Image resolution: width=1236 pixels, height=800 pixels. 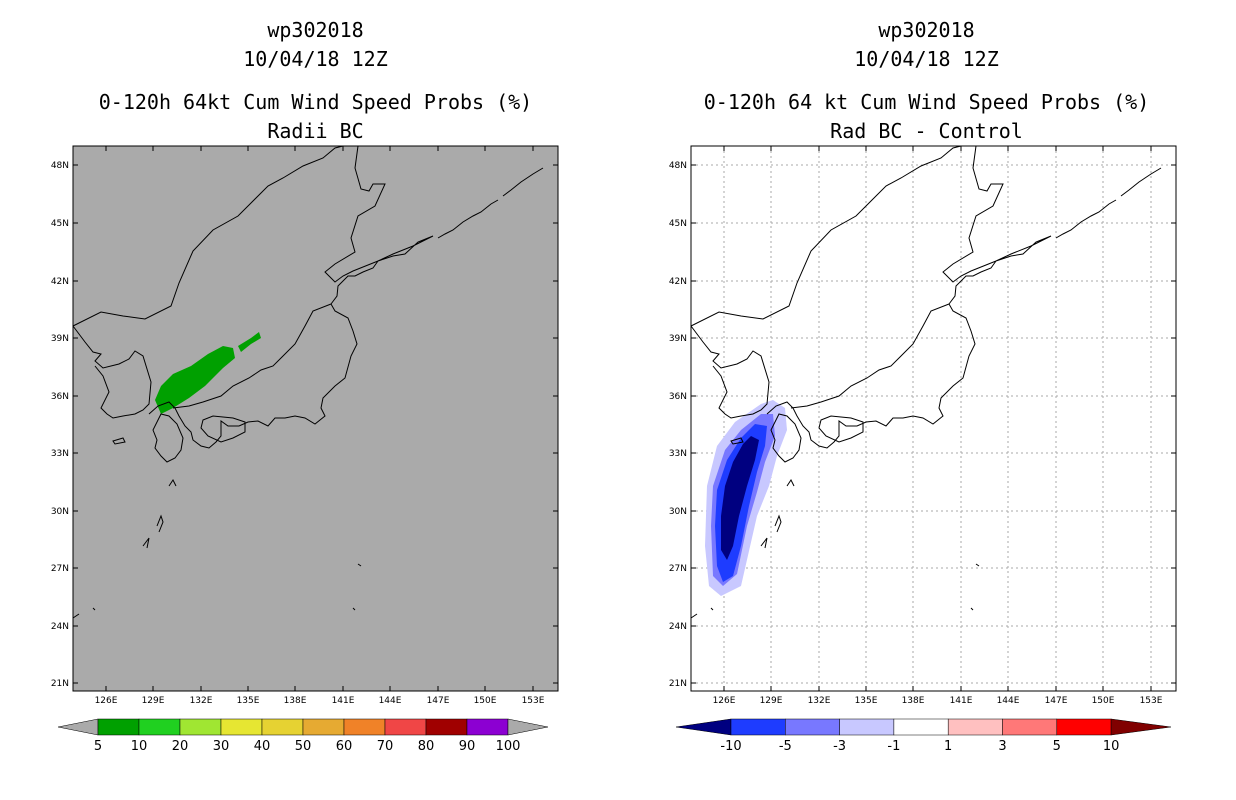 What do you see at coordinates (740, 498) in the screenshot?
I see `right-contour-strongest` at bounding box center [740, 498].